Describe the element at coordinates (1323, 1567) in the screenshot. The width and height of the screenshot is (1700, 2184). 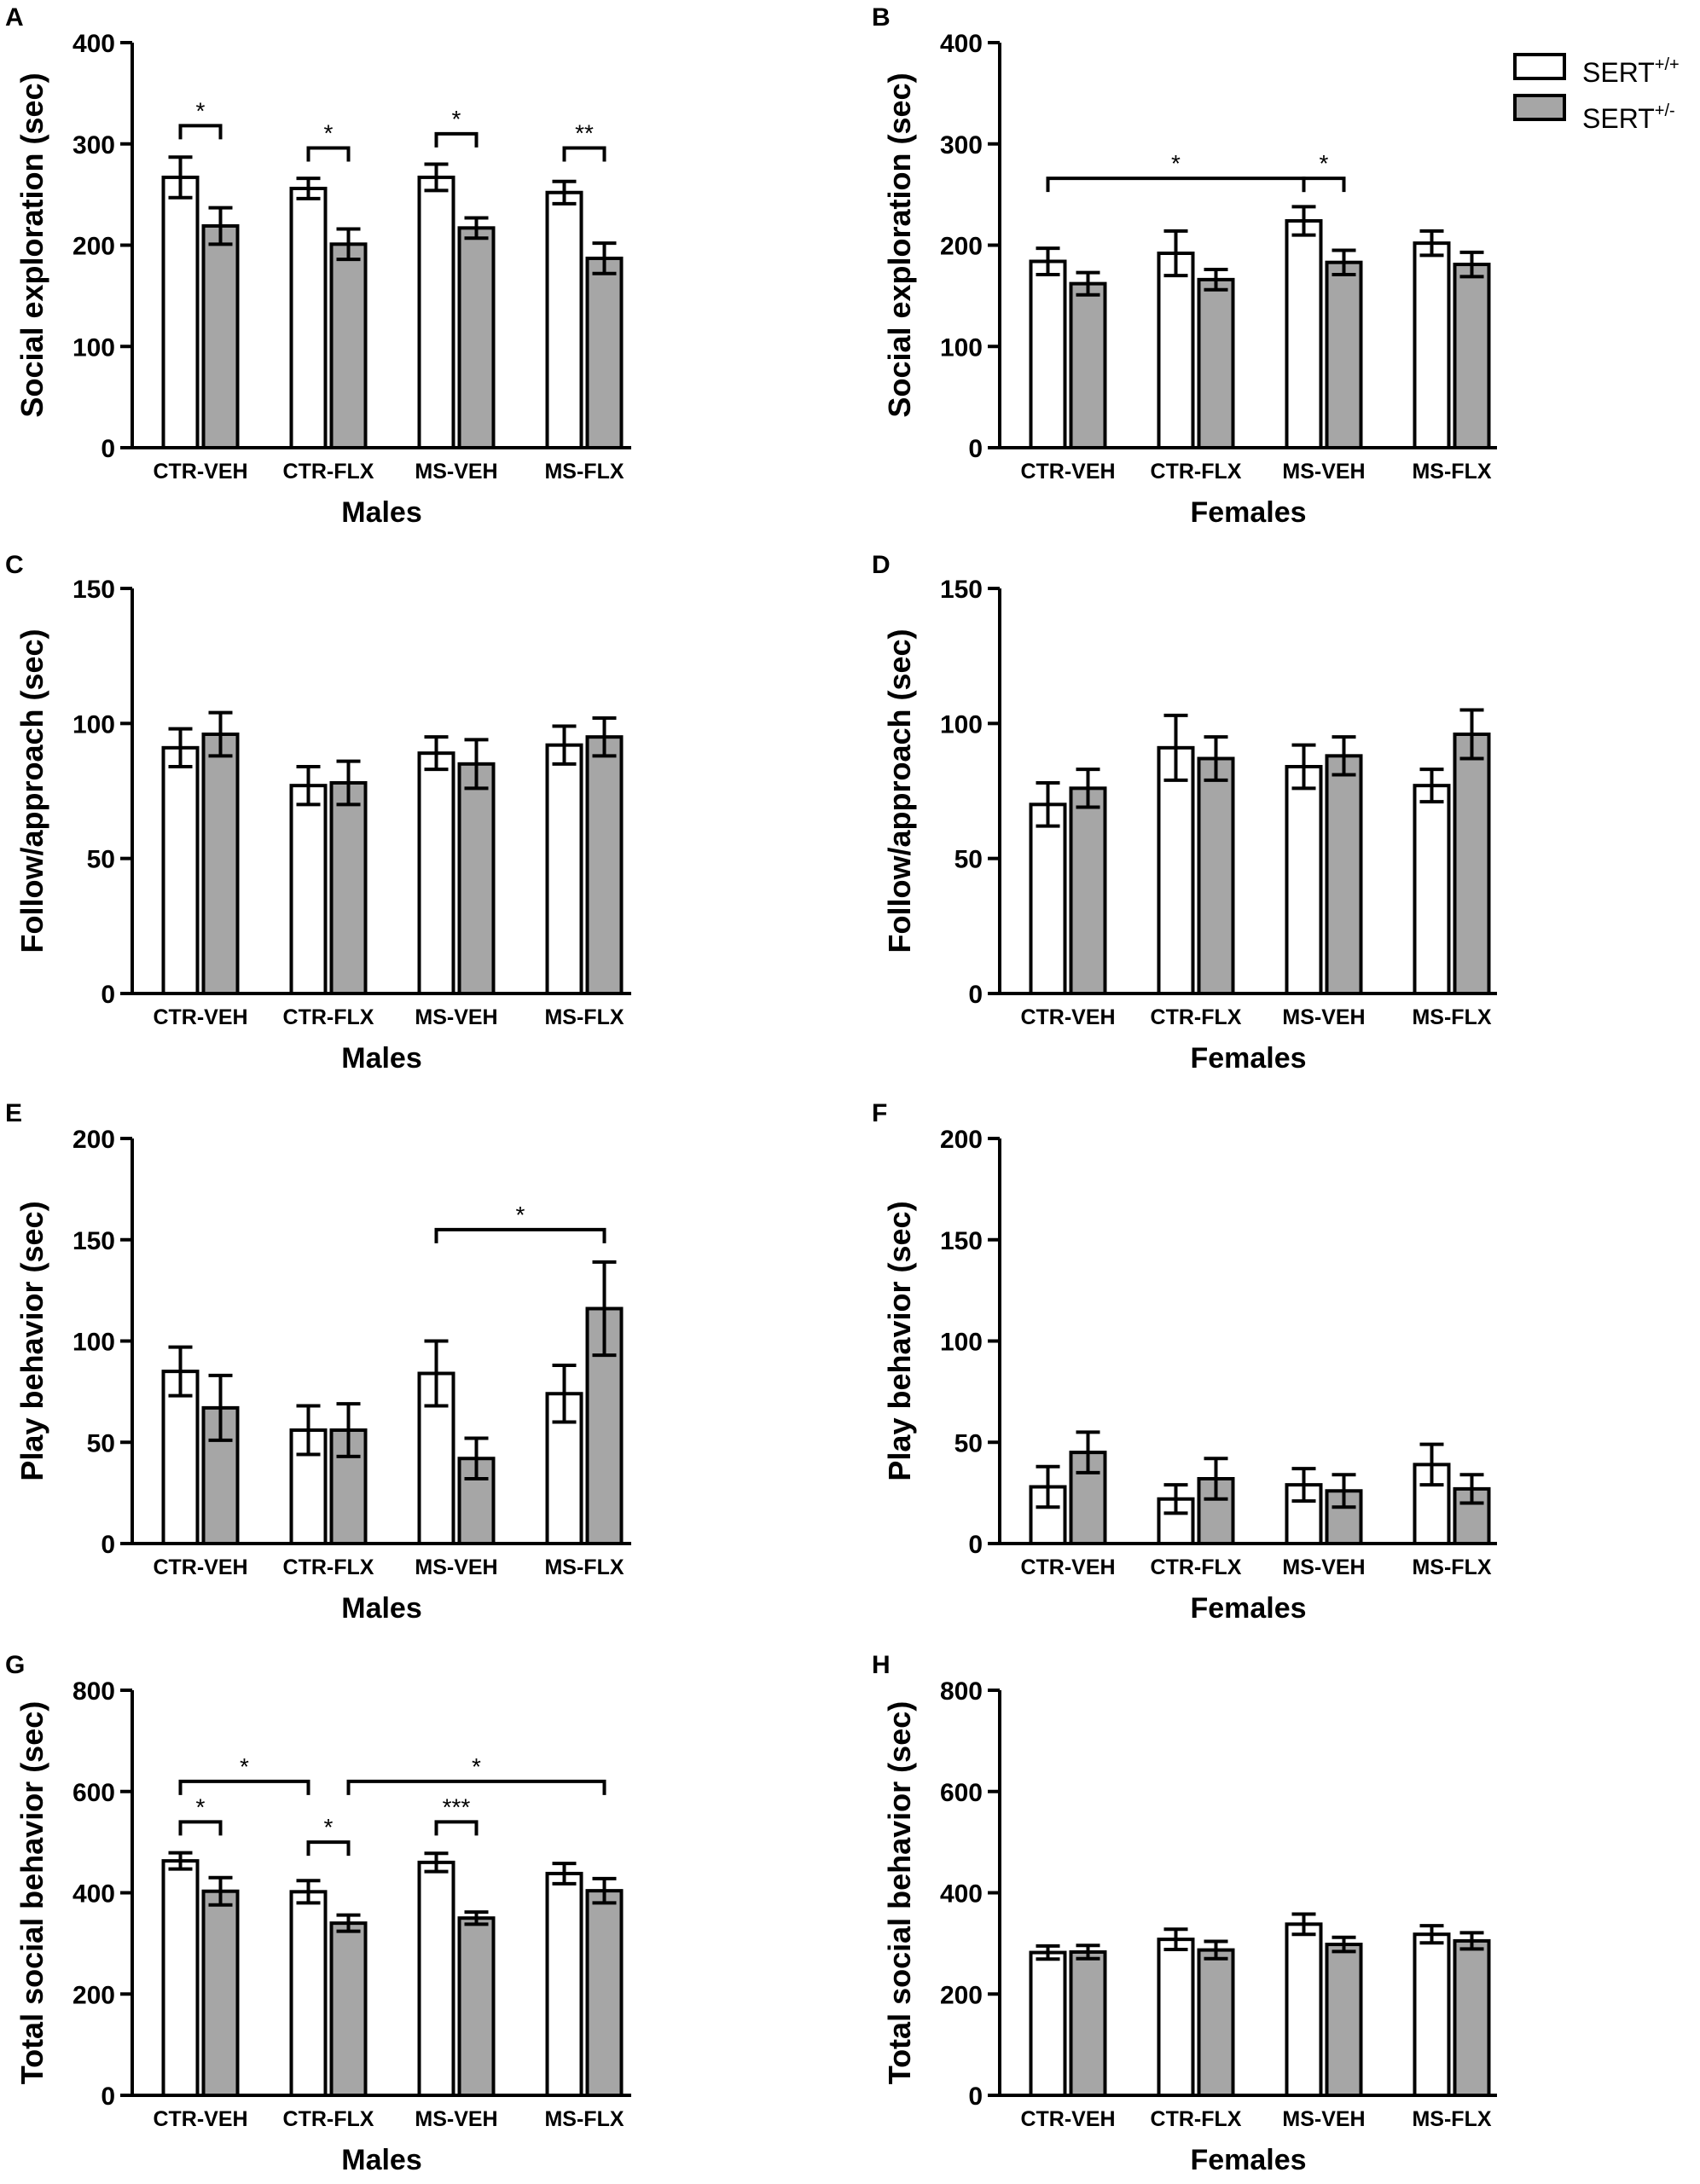
I see `chart-f-x-tick-label: MS-VEH` at that location.